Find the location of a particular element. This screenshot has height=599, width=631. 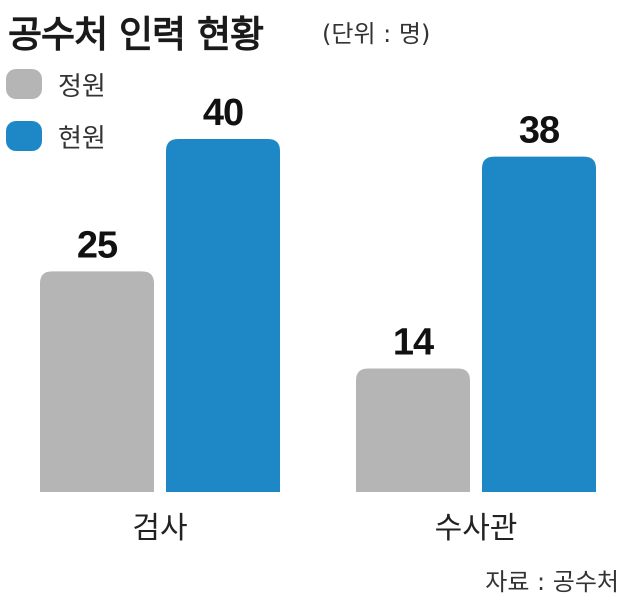

legend-label-quota: 정원 is located at coordinates (82, 86).